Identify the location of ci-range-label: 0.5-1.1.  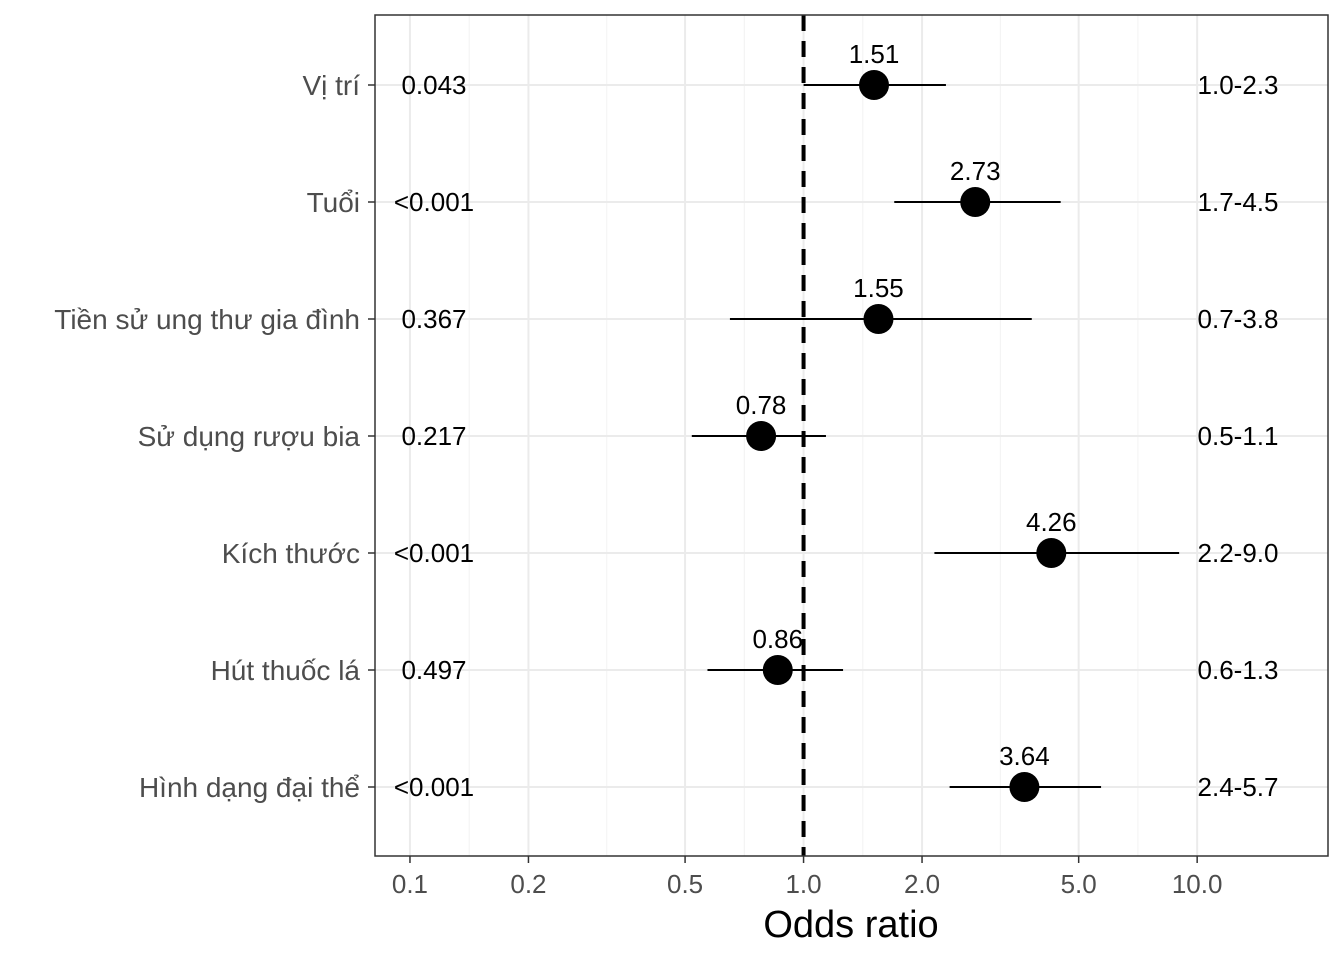
(1238, 436).